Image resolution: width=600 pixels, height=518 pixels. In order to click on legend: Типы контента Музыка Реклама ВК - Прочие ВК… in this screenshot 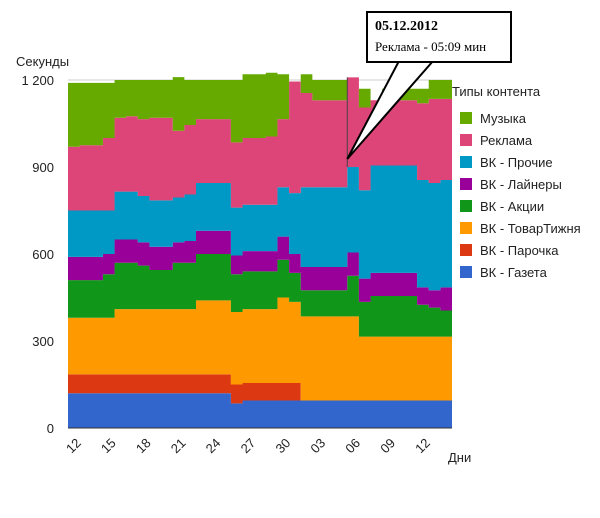, I will do `click(516, 182)`.